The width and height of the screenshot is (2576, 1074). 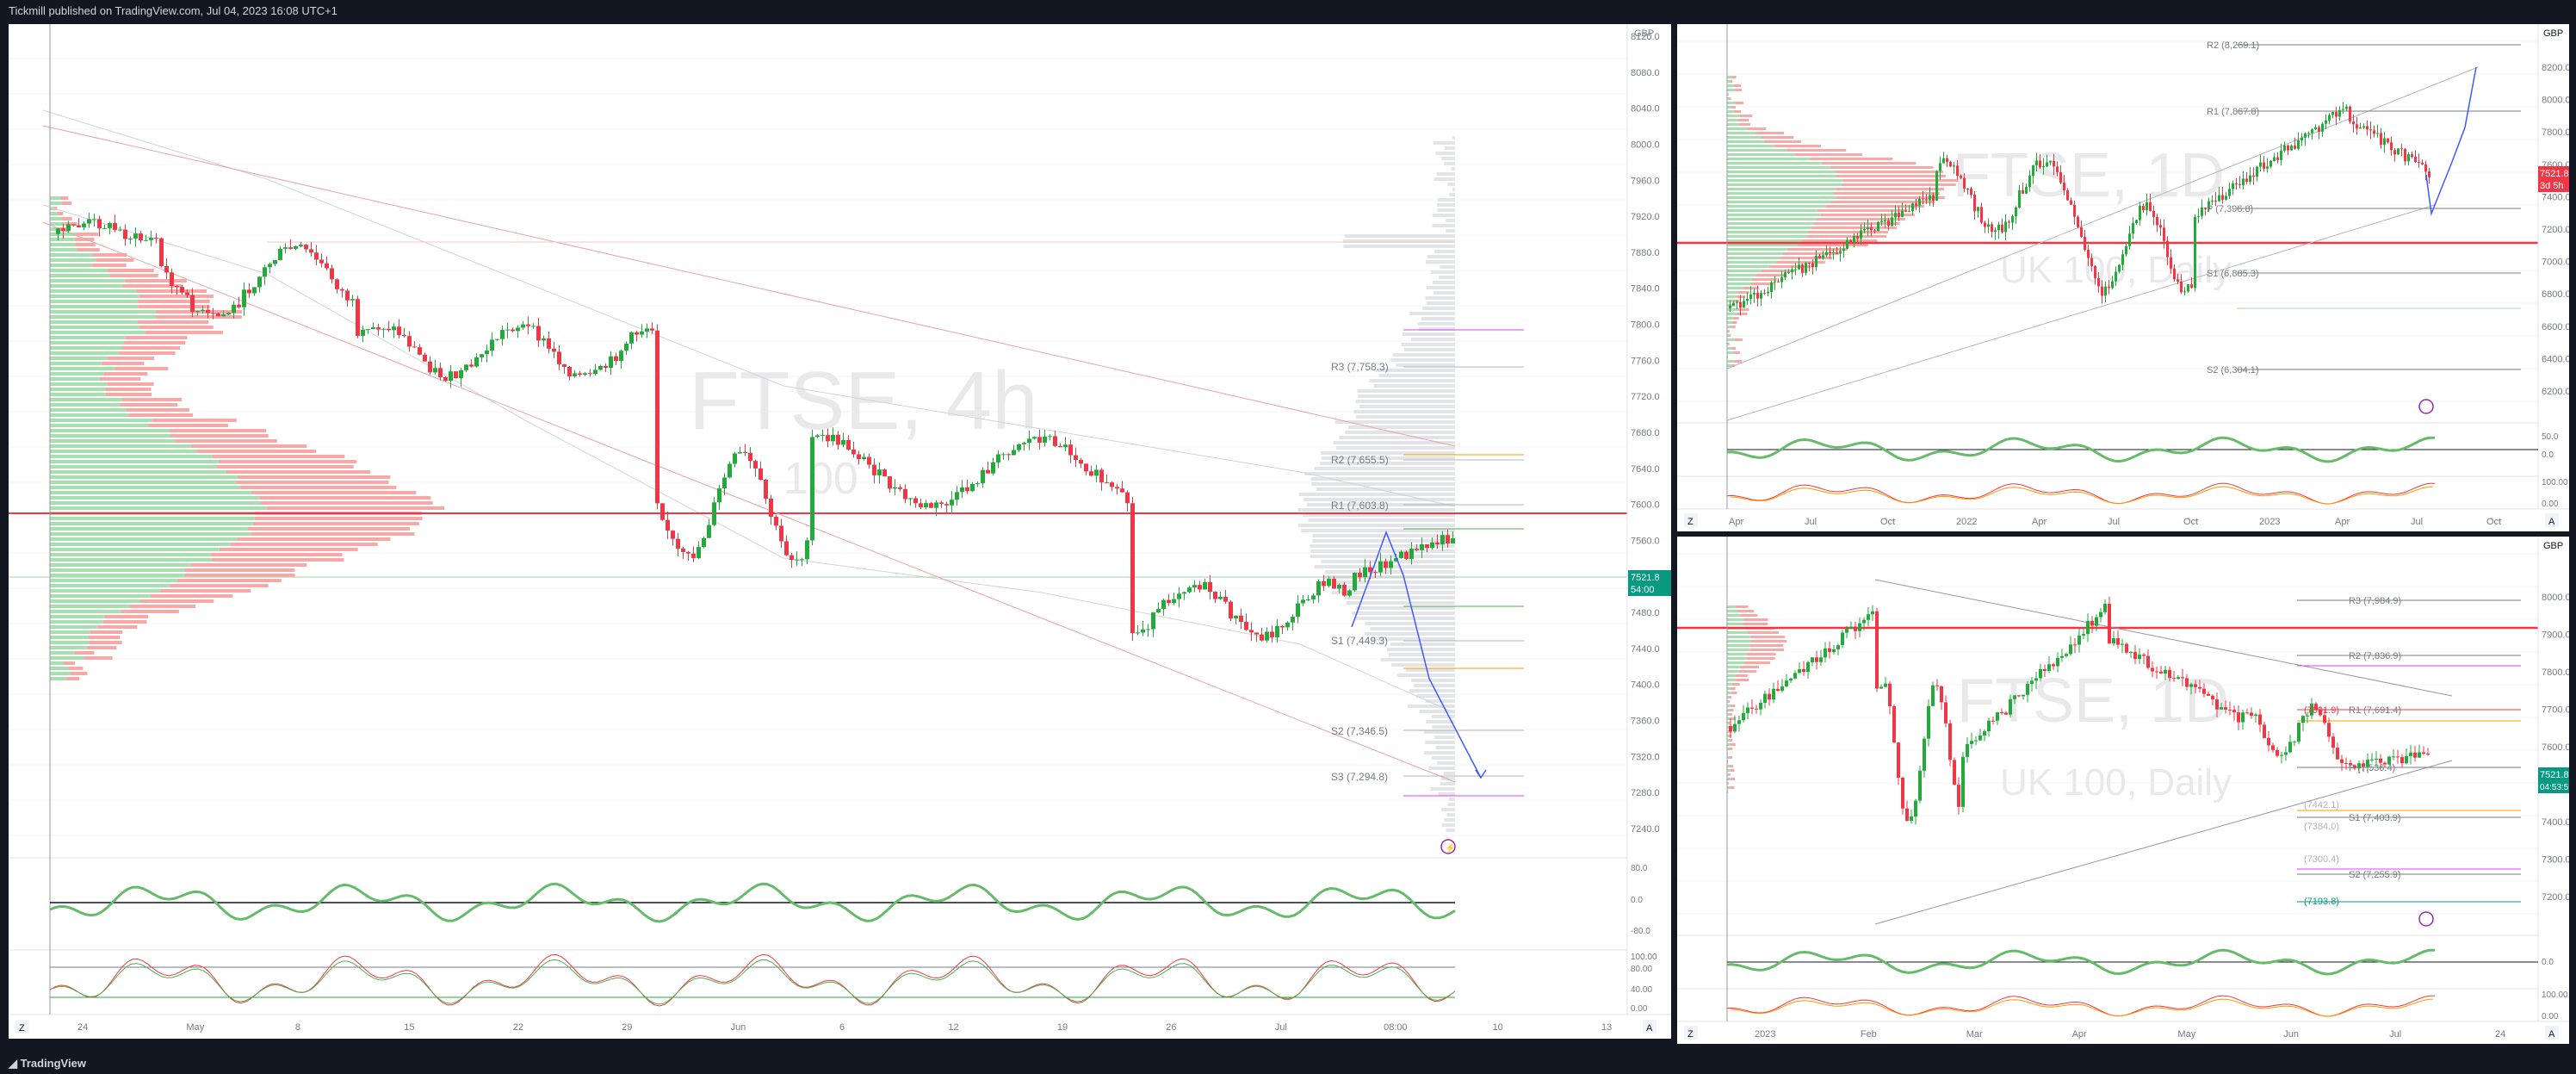 What do you see at coordinates (2552, 520) in the screenshot?
I see `tr-auto-scale-button` at bounding box center [2552, 520].